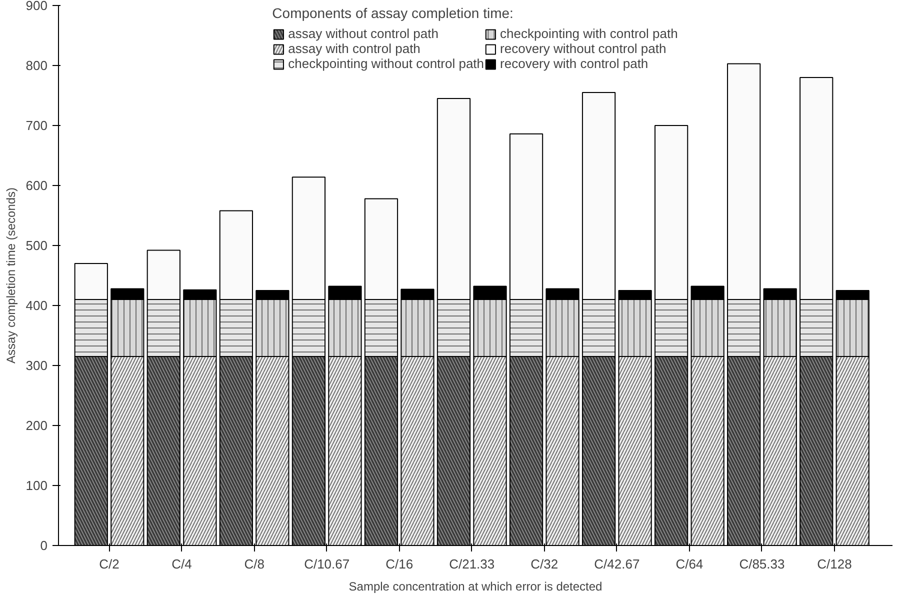 Image resolution: width=897 pixels, height=596 pixels. Describe the element at coordinates (182, 564) in the screenshot. I see `x-tick-label: C/4` at that location.